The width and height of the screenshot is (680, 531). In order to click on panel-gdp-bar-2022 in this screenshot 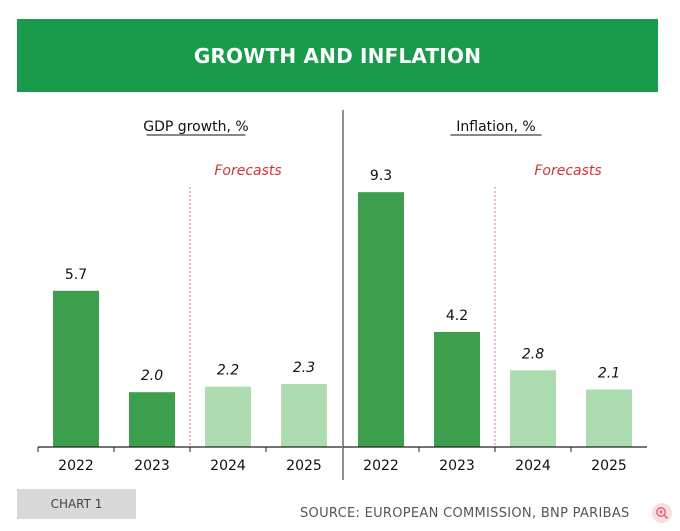, I will do `click(76, 368)`.